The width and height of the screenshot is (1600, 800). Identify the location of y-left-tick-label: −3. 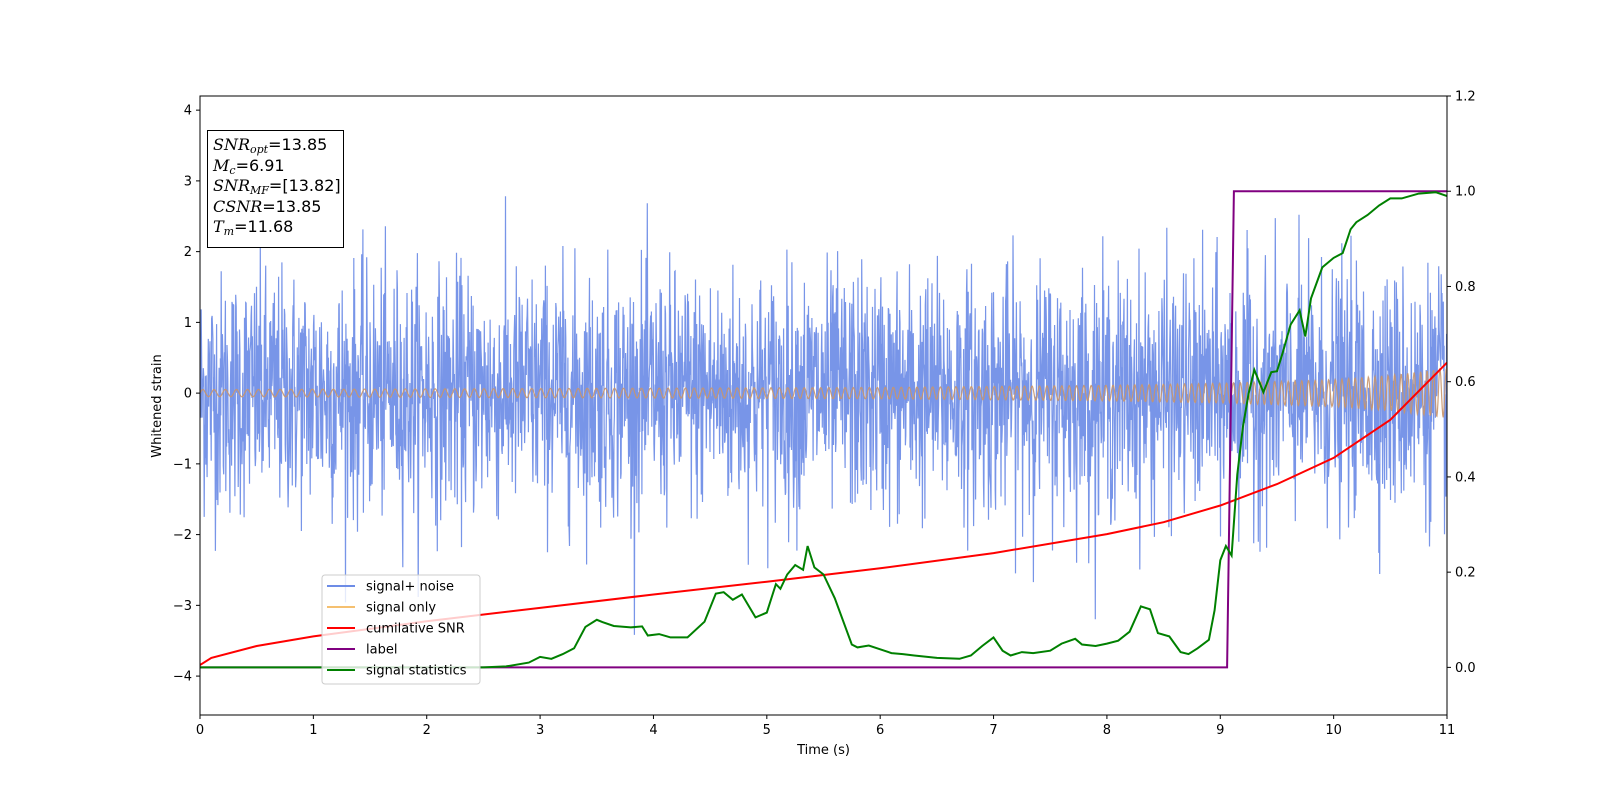
(182, 606).